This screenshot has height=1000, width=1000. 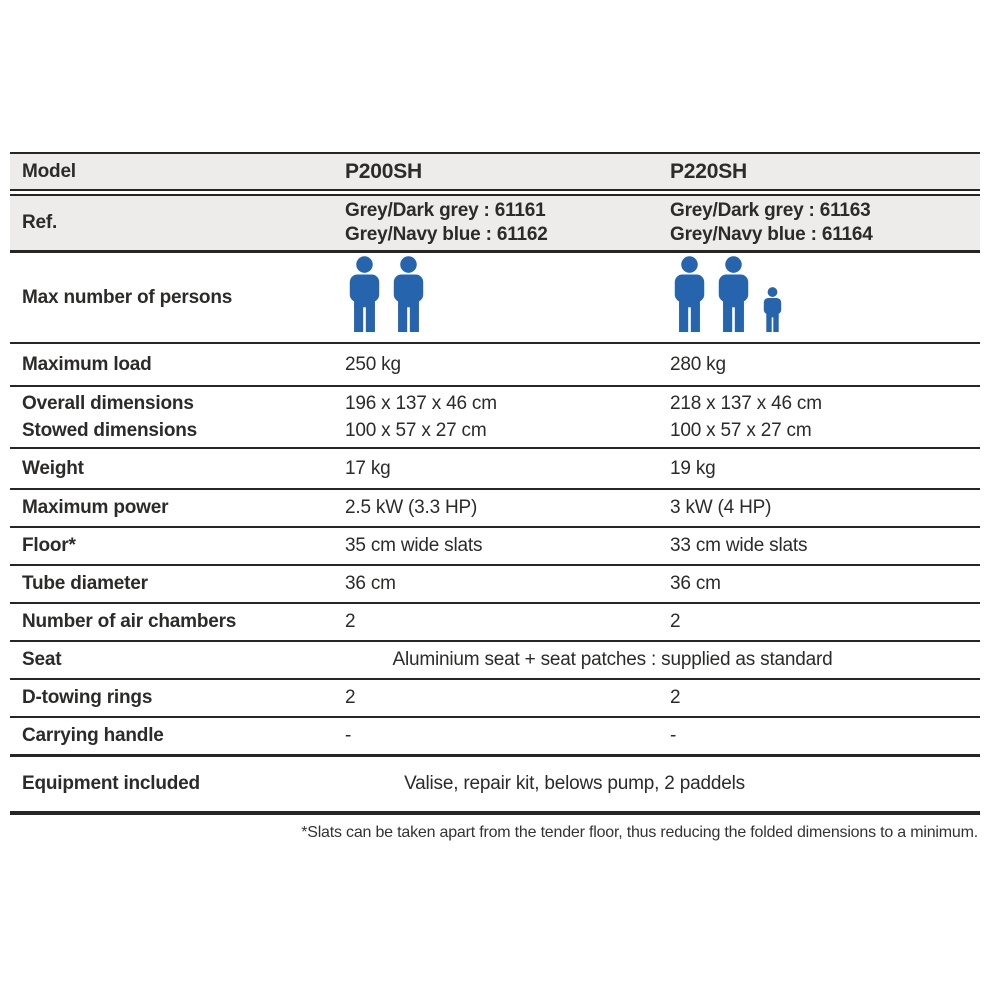 I want to click on air-chambers-label: Number of air chambers, so click(x=129, y=621).